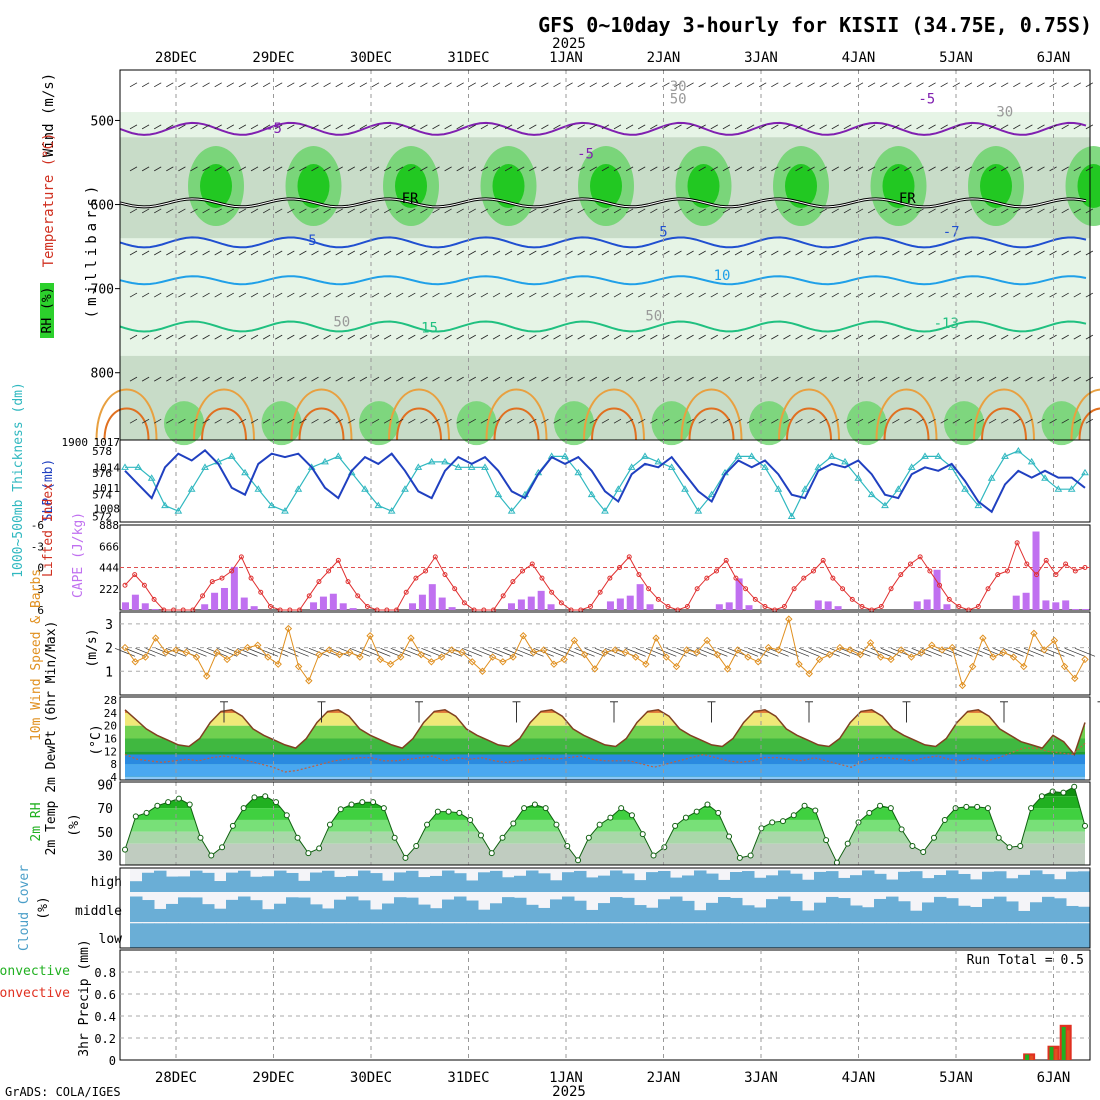  What do you see at coordinates (429, 328) in the screenshot?
I see `contour-label: 15` at bounding box center [429, 328].